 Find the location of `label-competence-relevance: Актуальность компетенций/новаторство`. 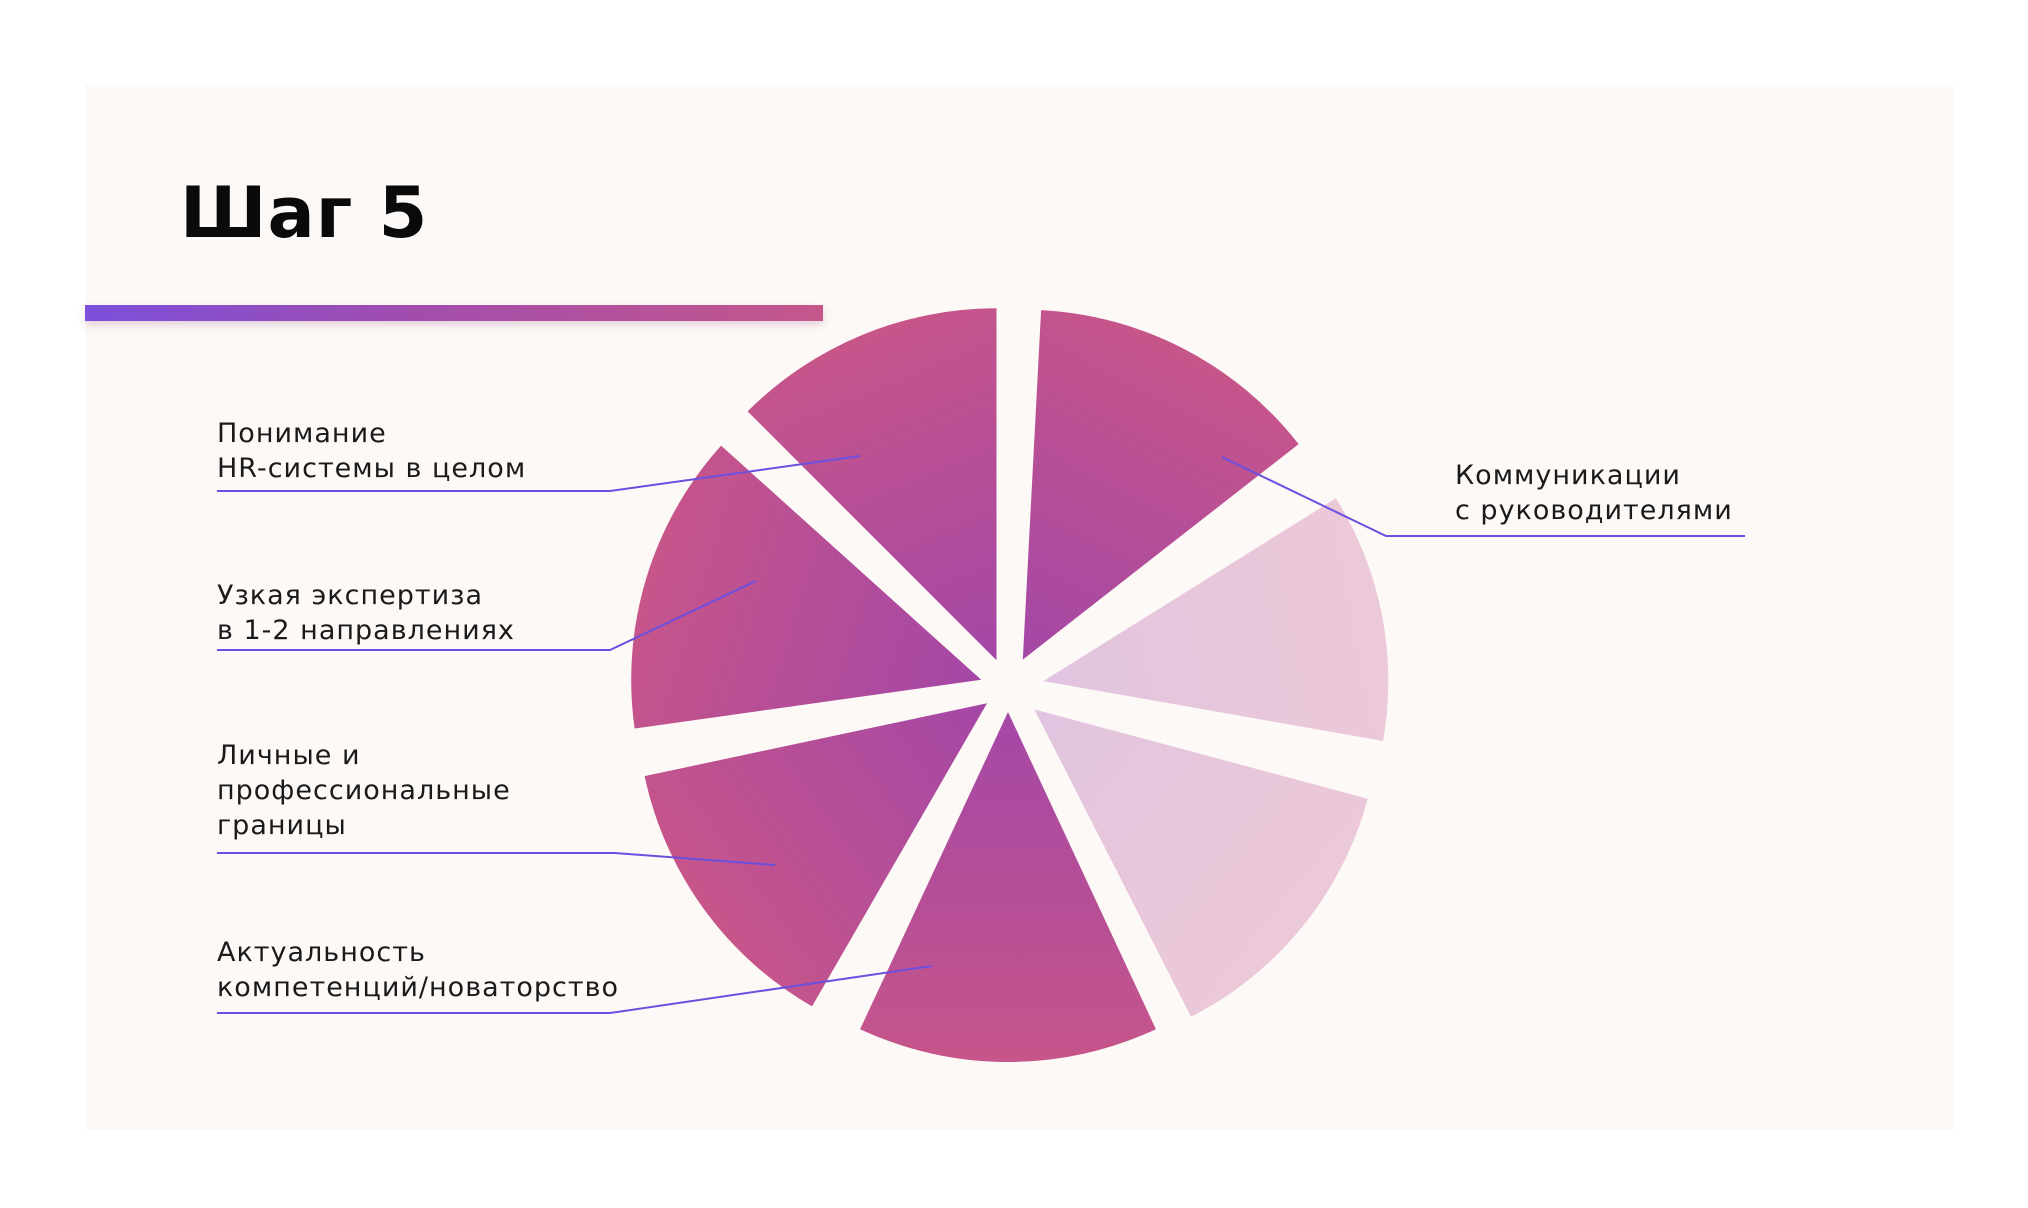

label-competence-relevance: Актуальность компетенций/новаторство is located at coordinates (418, 970).